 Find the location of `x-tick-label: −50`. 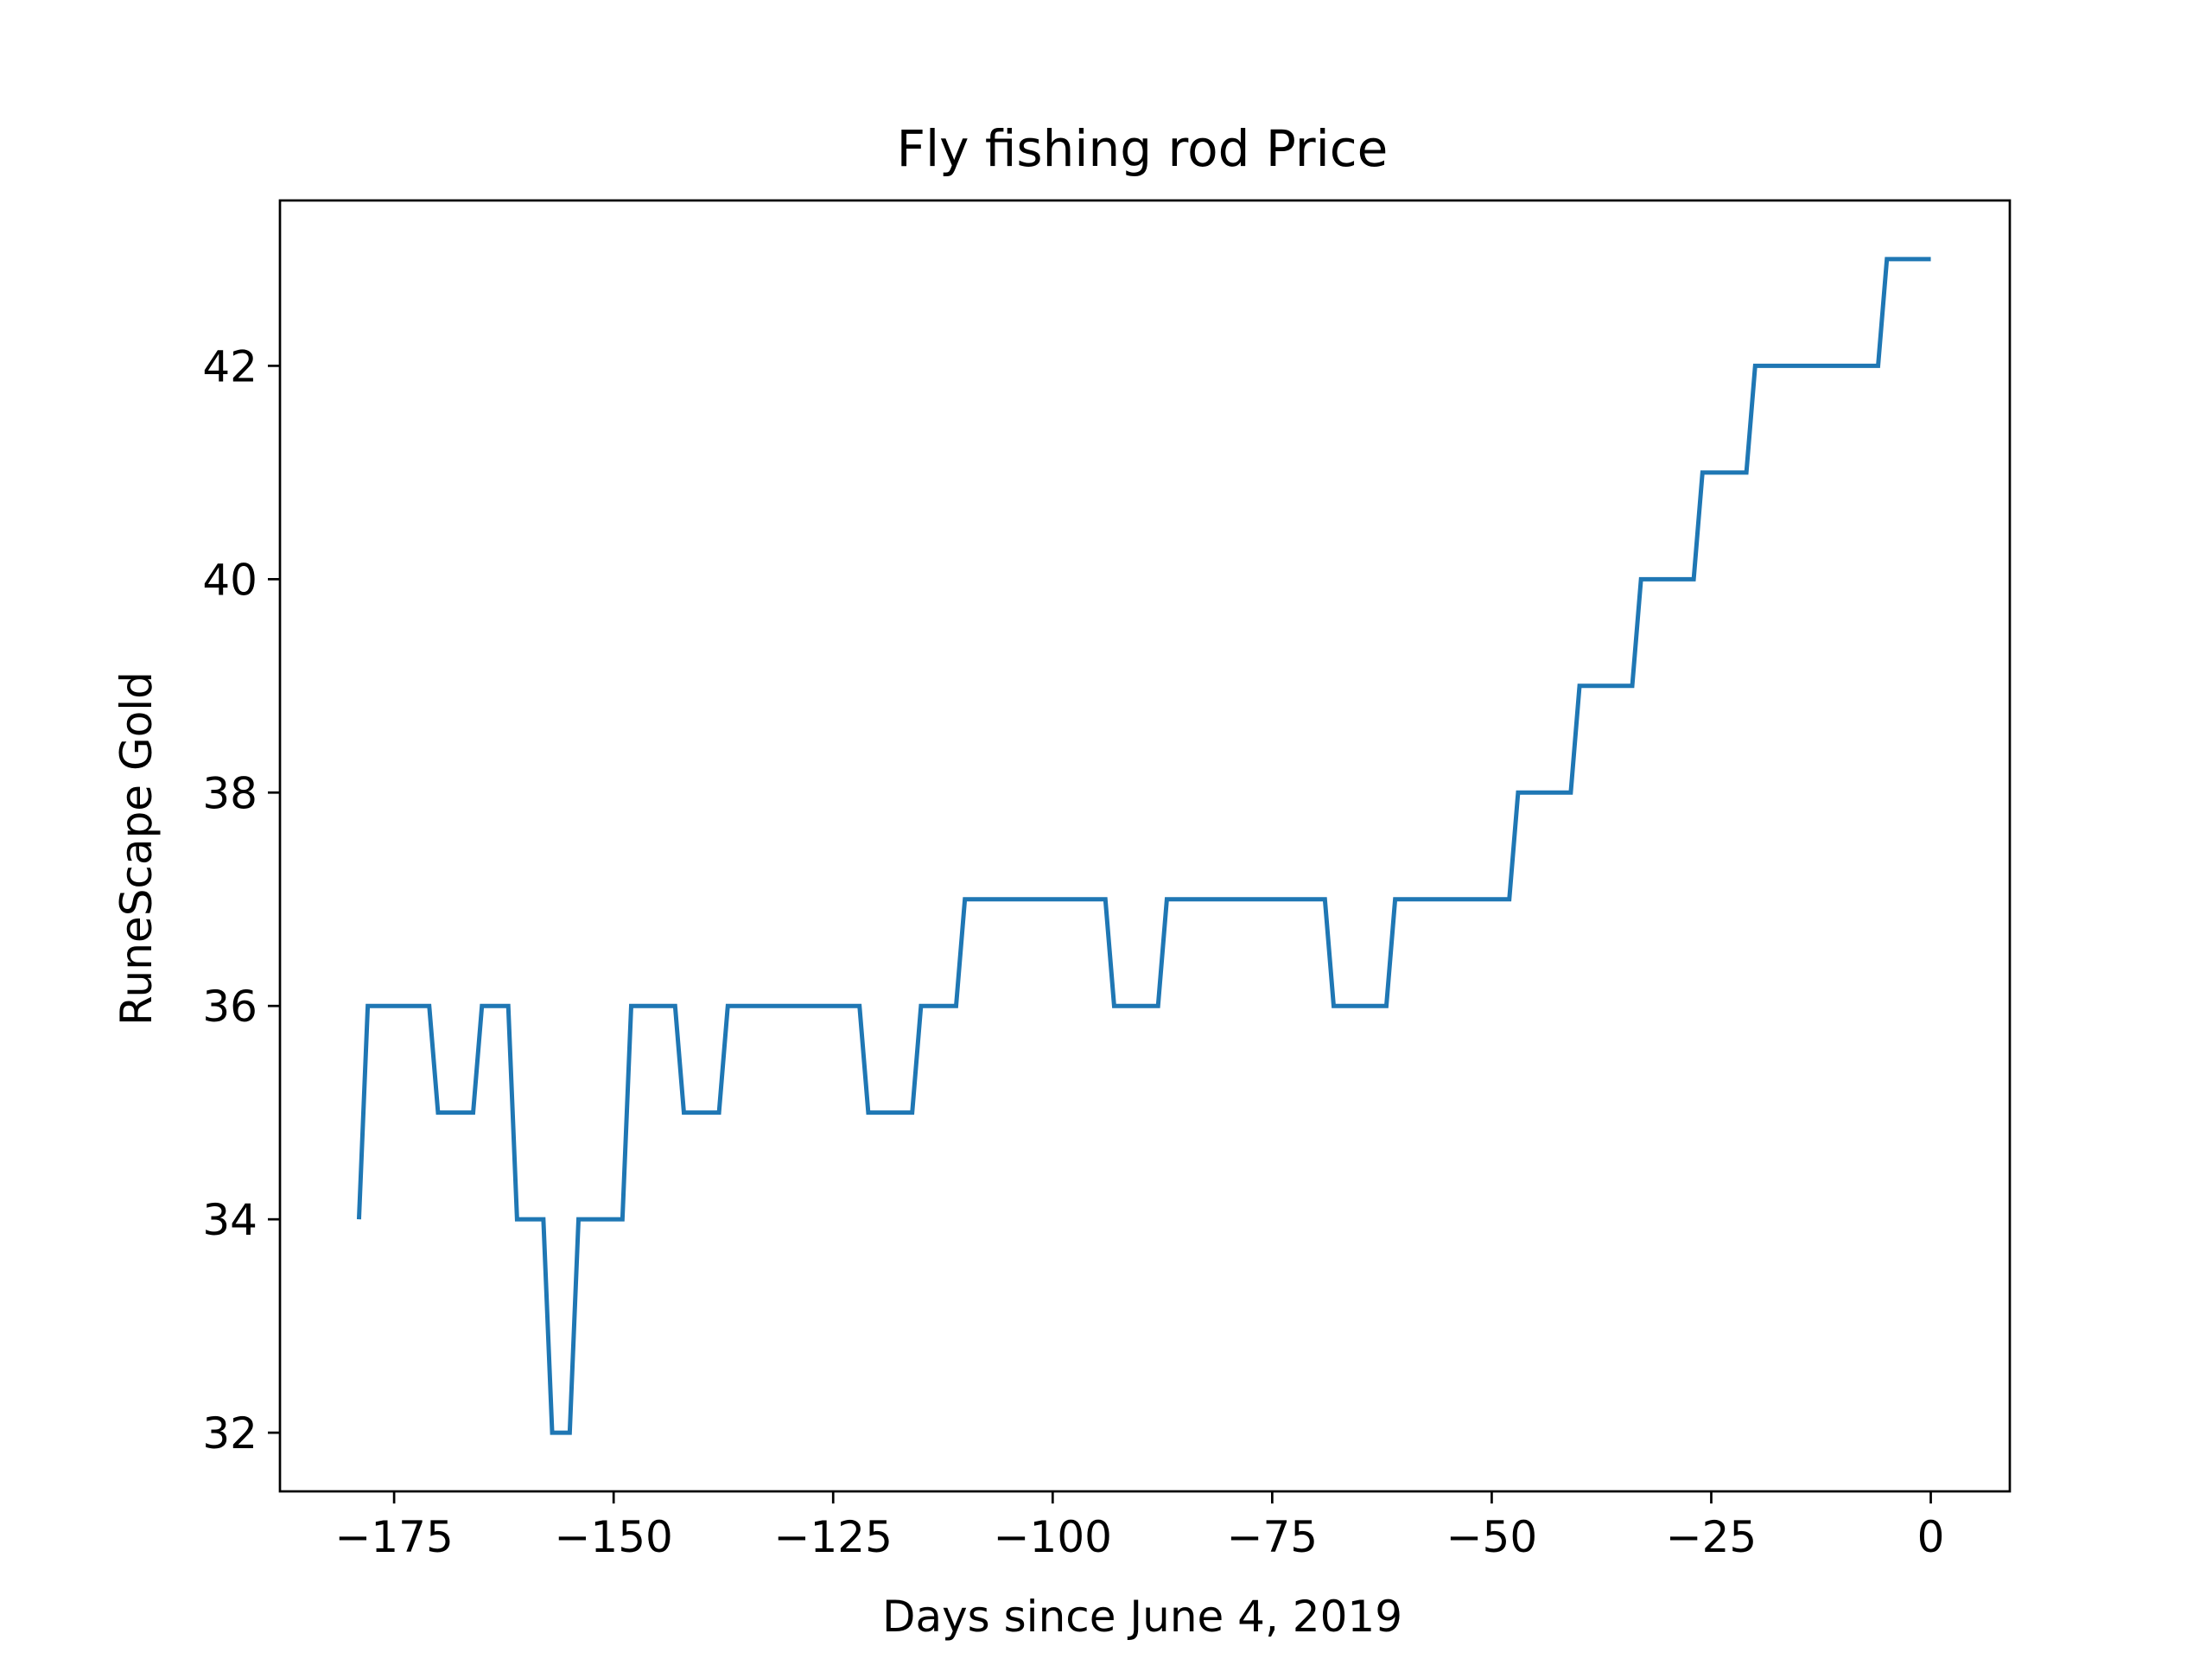

x-tick-label: −50 is located at coordinates (1492, 1537).